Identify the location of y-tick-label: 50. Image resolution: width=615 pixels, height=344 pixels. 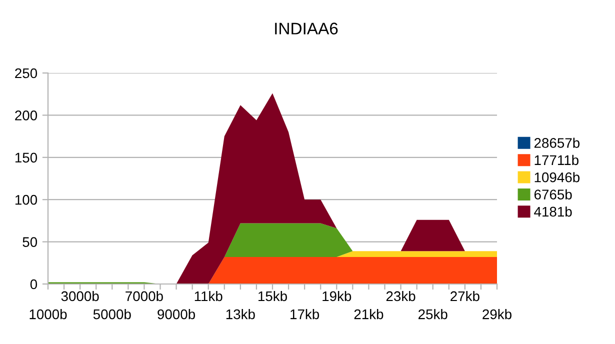
(30, 242).